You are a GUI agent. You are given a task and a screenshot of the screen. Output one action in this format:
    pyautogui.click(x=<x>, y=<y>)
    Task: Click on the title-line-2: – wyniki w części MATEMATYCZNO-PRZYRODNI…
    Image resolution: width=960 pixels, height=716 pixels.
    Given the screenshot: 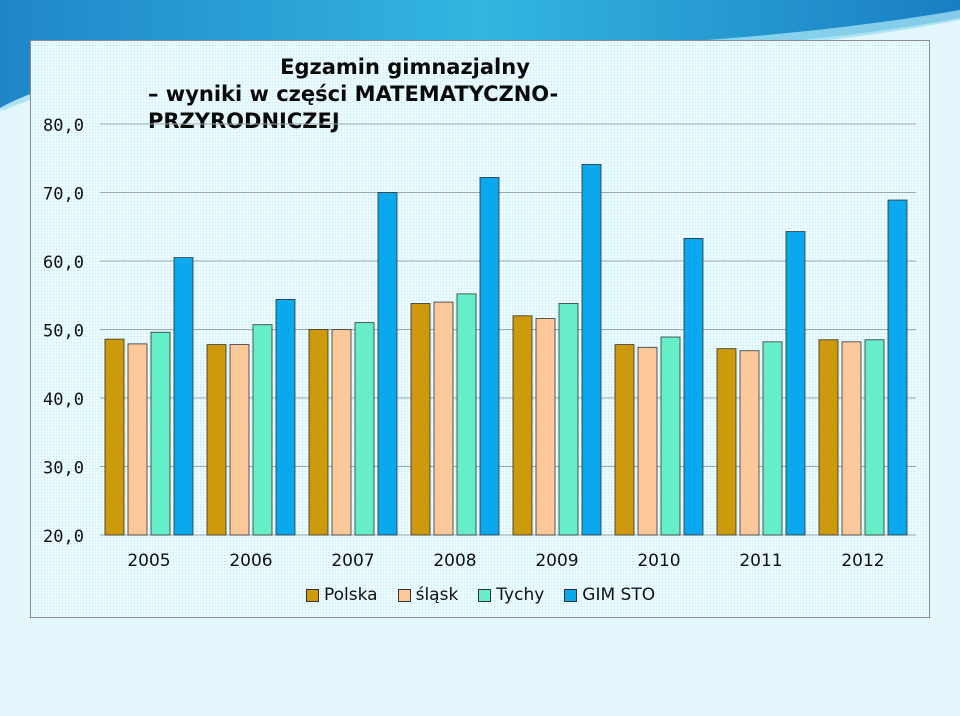 What is the action you would take?
    pyautogui.click(x=353, y=107)
    